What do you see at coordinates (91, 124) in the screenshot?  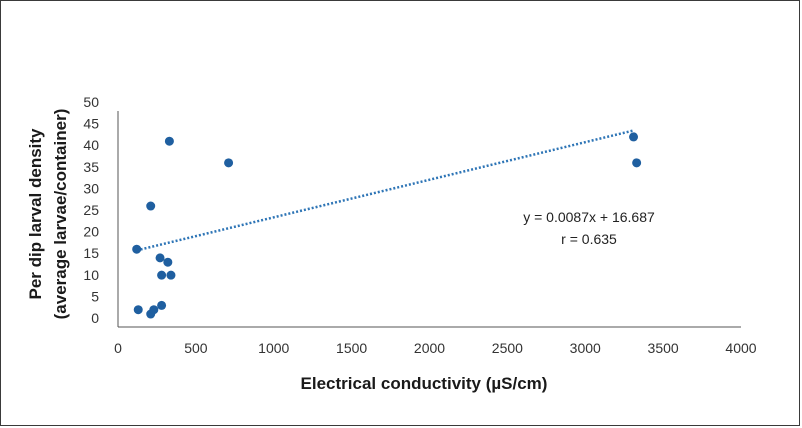 I see `y-tick-label: 45` at bounding box center [91, 124].